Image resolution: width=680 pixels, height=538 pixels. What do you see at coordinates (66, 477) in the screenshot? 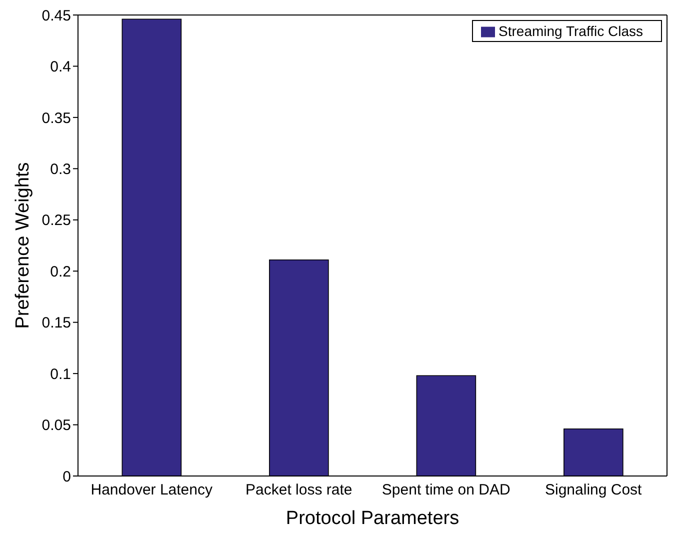
I see `y-tick-label: 0` at bounding box center [66, 477].